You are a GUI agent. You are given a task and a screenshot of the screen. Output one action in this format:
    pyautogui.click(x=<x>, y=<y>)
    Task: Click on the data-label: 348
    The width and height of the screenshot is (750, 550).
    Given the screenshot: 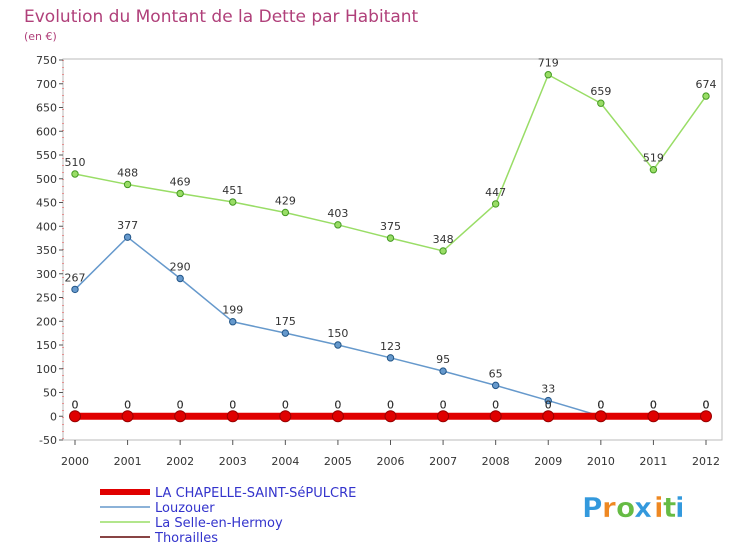 What is the action you would take?
    pyautogui.click(x=443, y=239)
    